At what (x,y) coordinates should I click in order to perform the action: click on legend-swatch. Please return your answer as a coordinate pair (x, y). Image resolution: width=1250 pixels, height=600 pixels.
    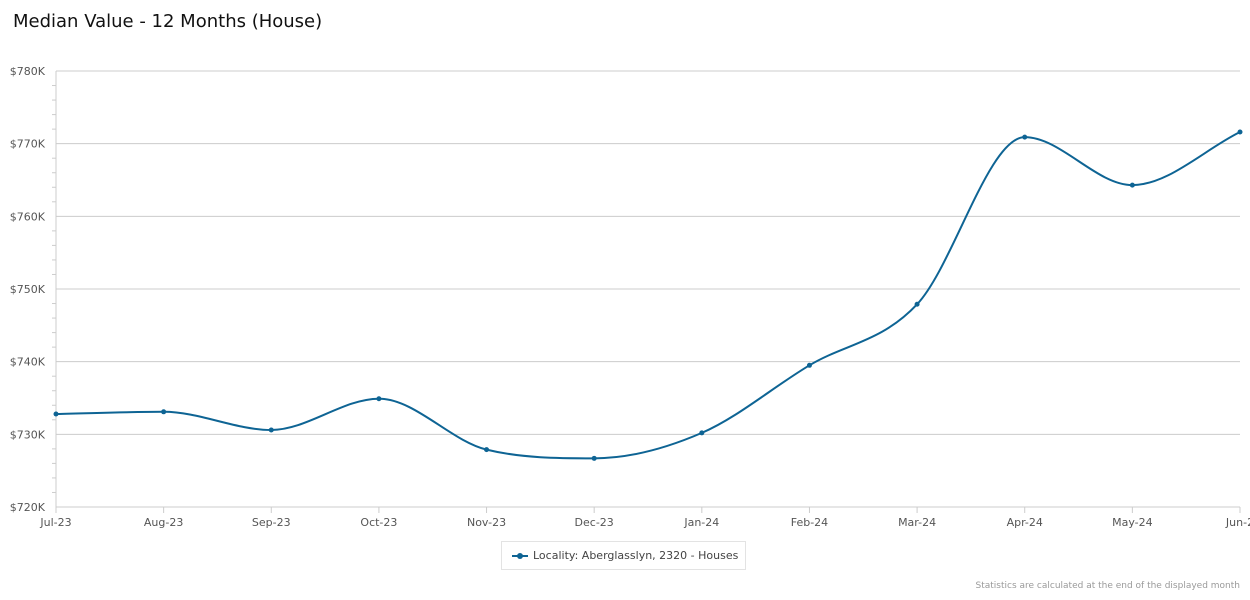
    Looking at the image, I should click on (520, 555).